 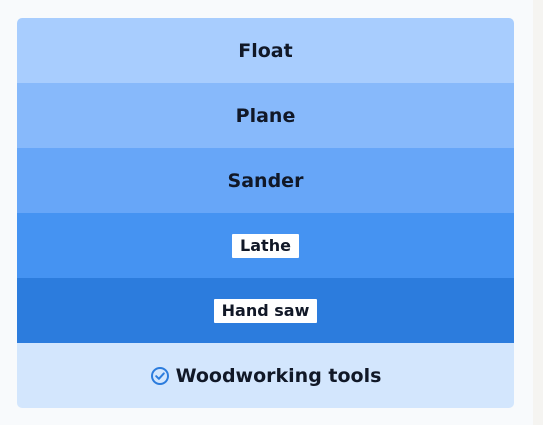 I want to click on list-item-sander: Sander, so click(x=265, y=180).